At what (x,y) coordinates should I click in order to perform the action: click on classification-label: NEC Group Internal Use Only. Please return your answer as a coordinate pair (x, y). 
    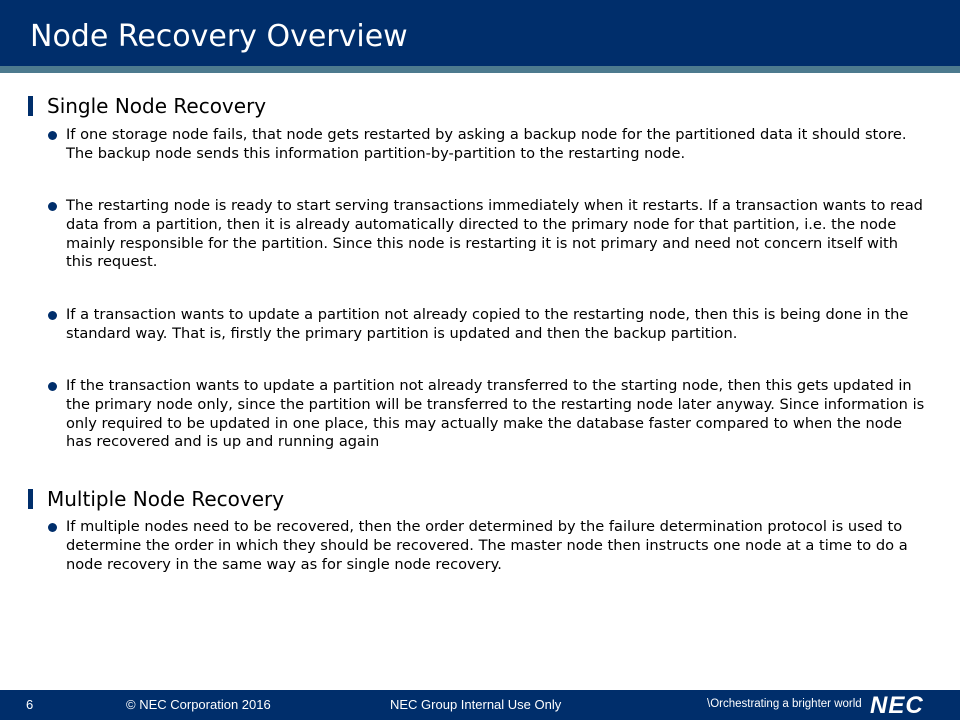
    Looking at the image, I should click on (476, 704).